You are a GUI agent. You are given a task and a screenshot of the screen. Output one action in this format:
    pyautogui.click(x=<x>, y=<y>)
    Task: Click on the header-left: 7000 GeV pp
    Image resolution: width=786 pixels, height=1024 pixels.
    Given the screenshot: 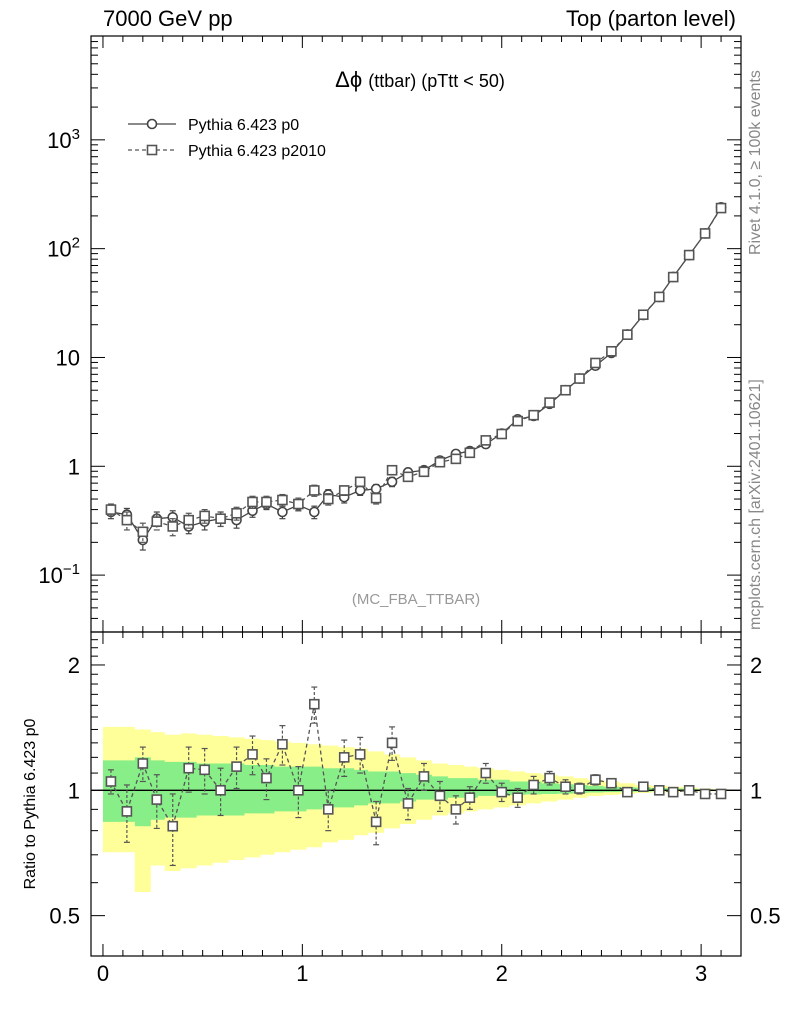 What is the action you would take?
    pyautogui.click(x=168, y=18)
    